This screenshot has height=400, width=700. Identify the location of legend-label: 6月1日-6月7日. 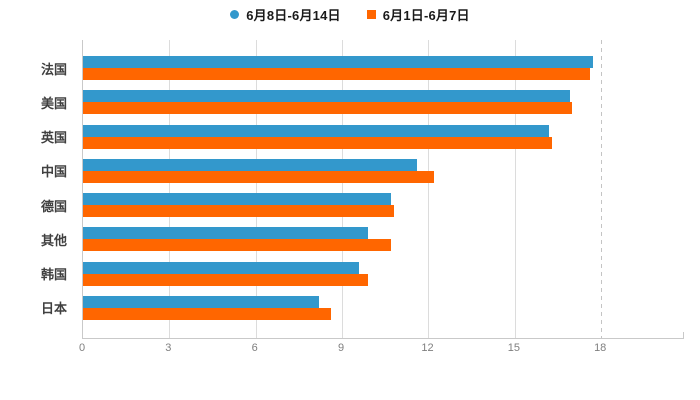
(426, 15).